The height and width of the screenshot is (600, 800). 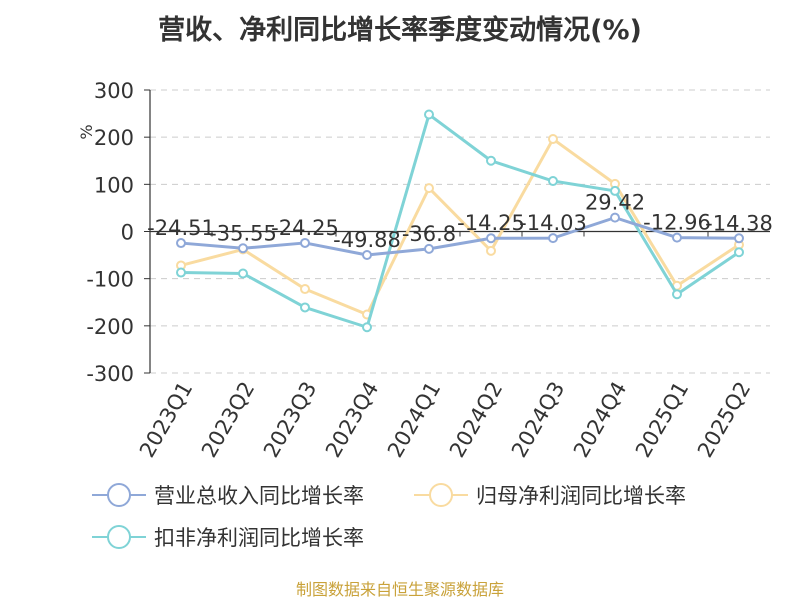 What do you see at coordinates (491, 223) in the screenshot?
I see `data-label: -14.25` at bounding box center [491, 223].